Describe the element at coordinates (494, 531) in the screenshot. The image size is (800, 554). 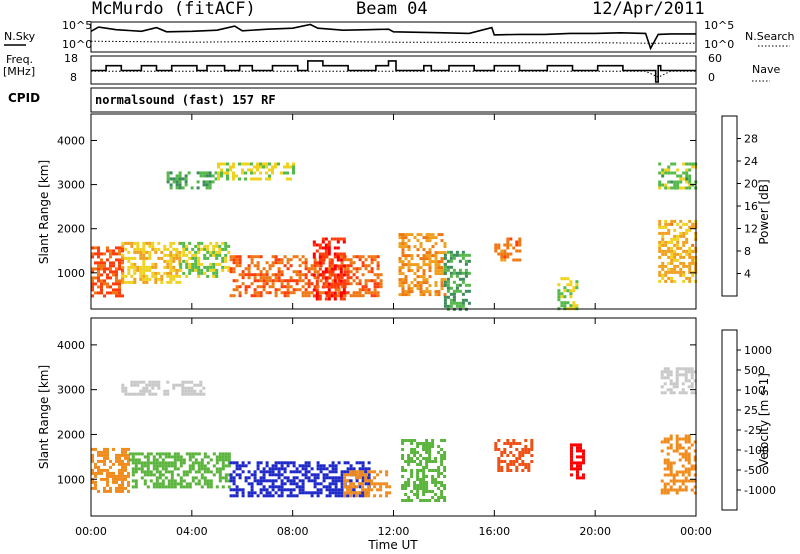
I see `x-tick-label: 16:00` at that location.